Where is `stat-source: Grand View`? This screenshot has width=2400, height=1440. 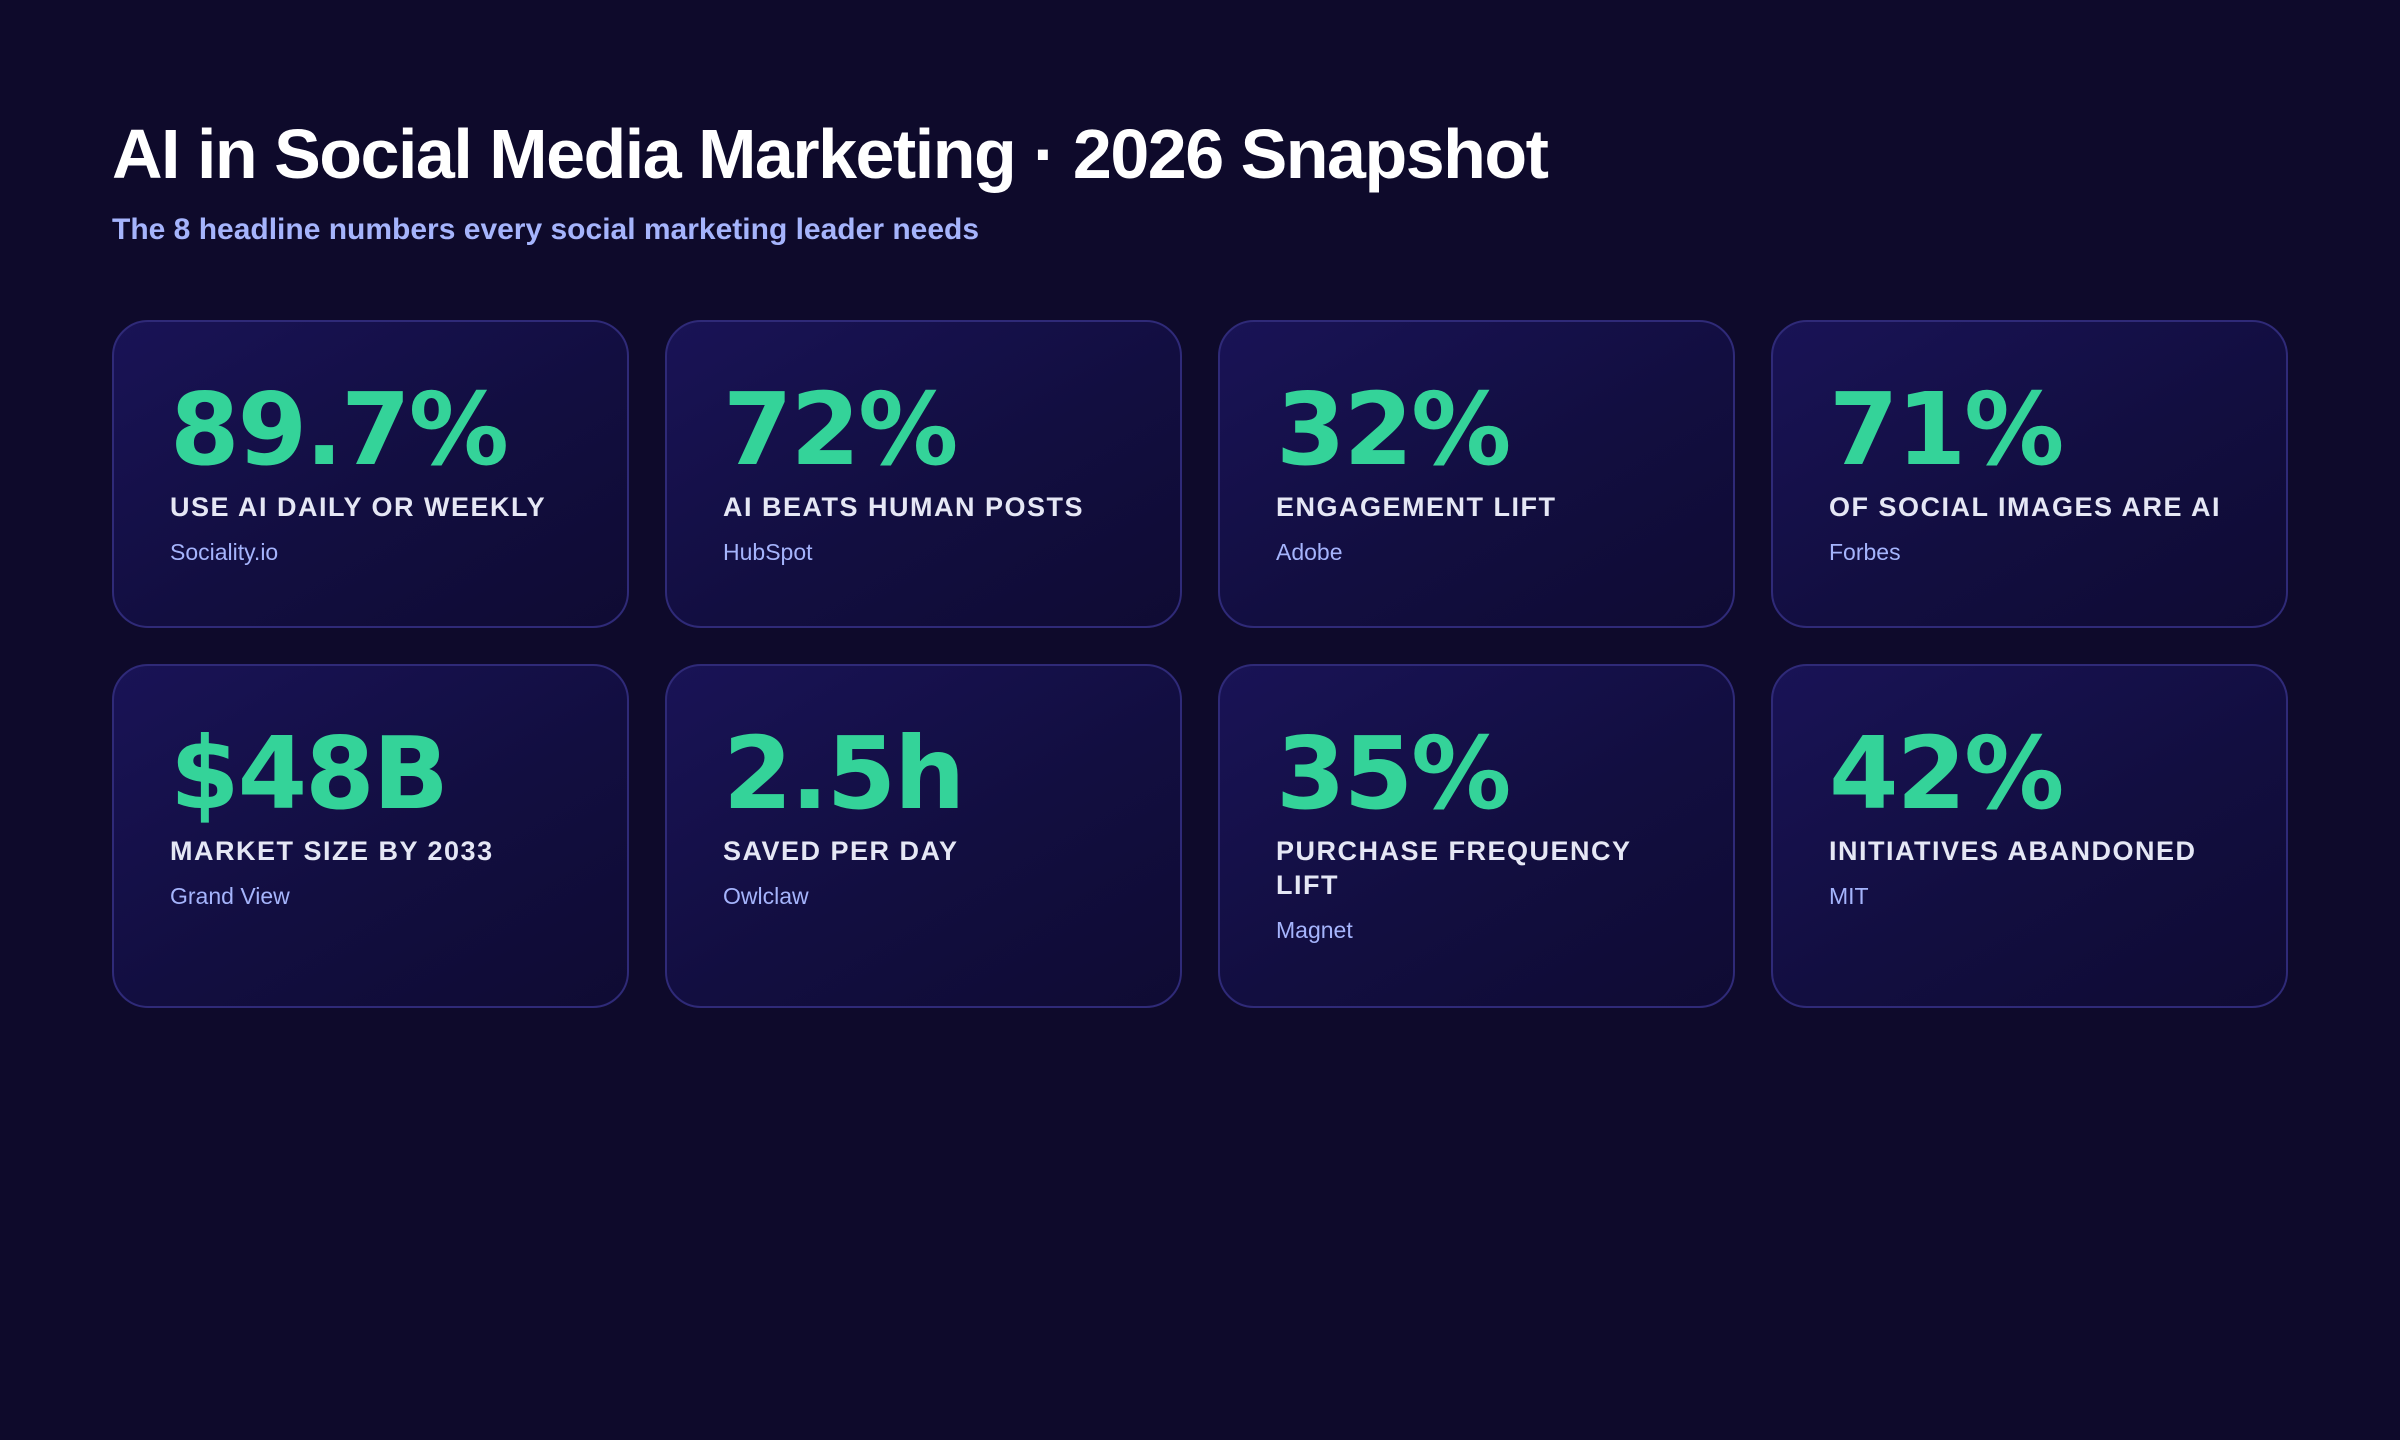
stat-source: Grand View is located at coordinates (230, 896).